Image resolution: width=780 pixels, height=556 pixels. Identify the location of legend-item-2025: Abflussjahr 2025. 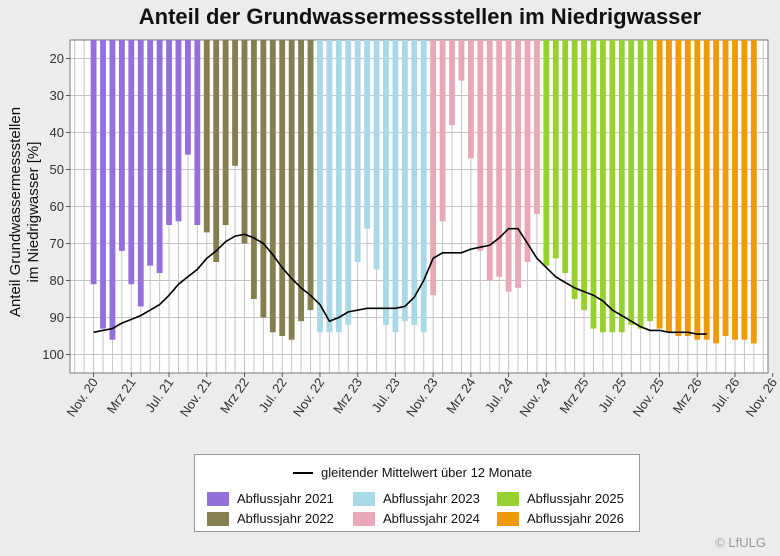
(560, 498).